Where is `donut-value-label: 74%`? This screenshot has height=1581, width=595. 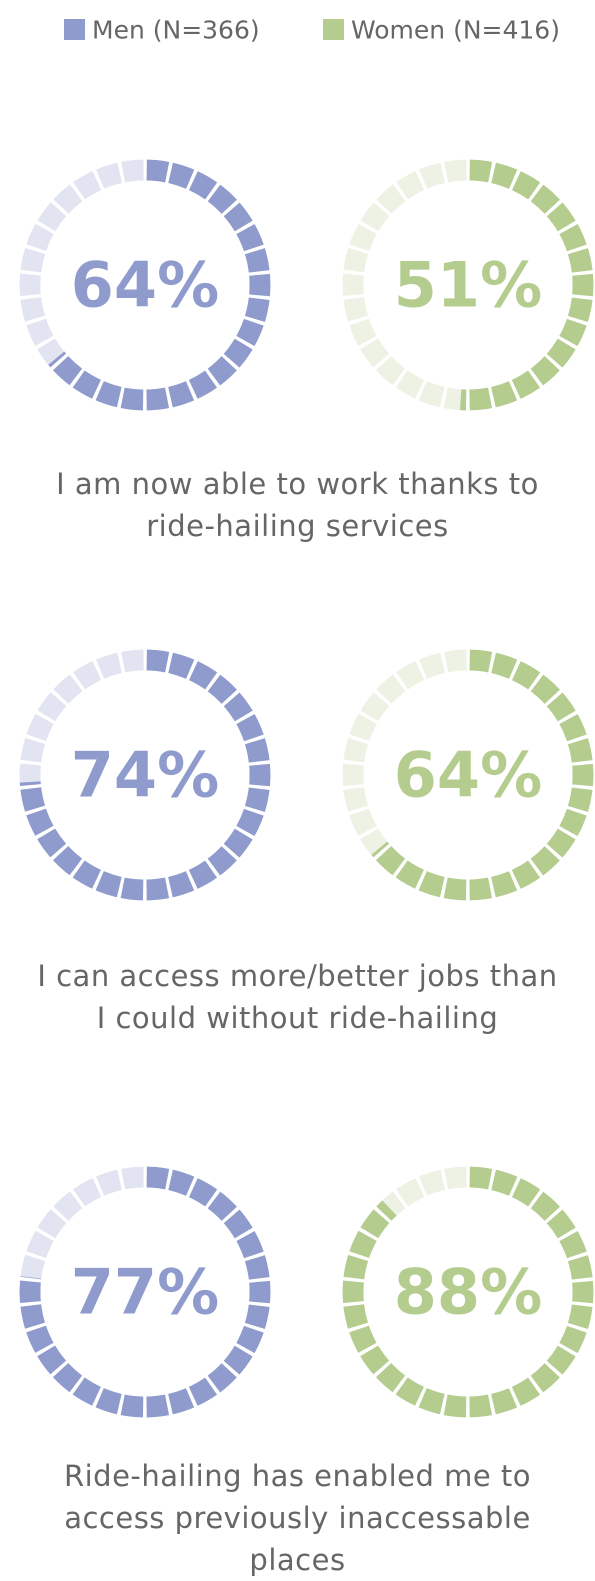 donut-value-label: 74% is located at coordinates (145, 775).